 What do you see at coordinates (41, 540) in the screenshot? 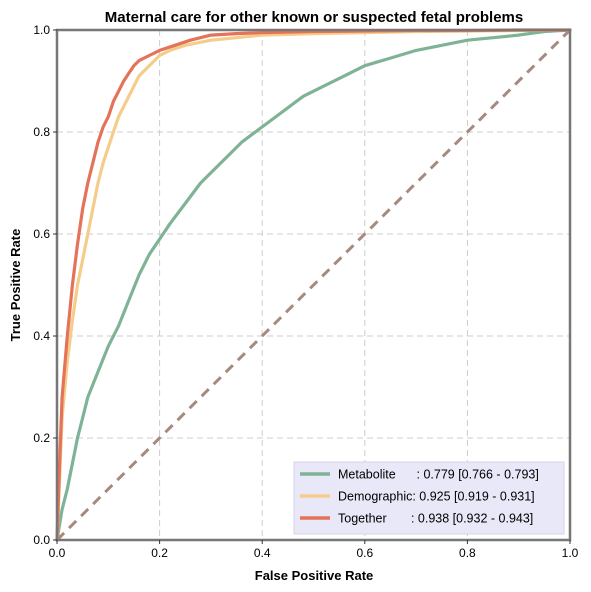
I see `y-tick-label: 0.0` at bounding box center [41, 540].